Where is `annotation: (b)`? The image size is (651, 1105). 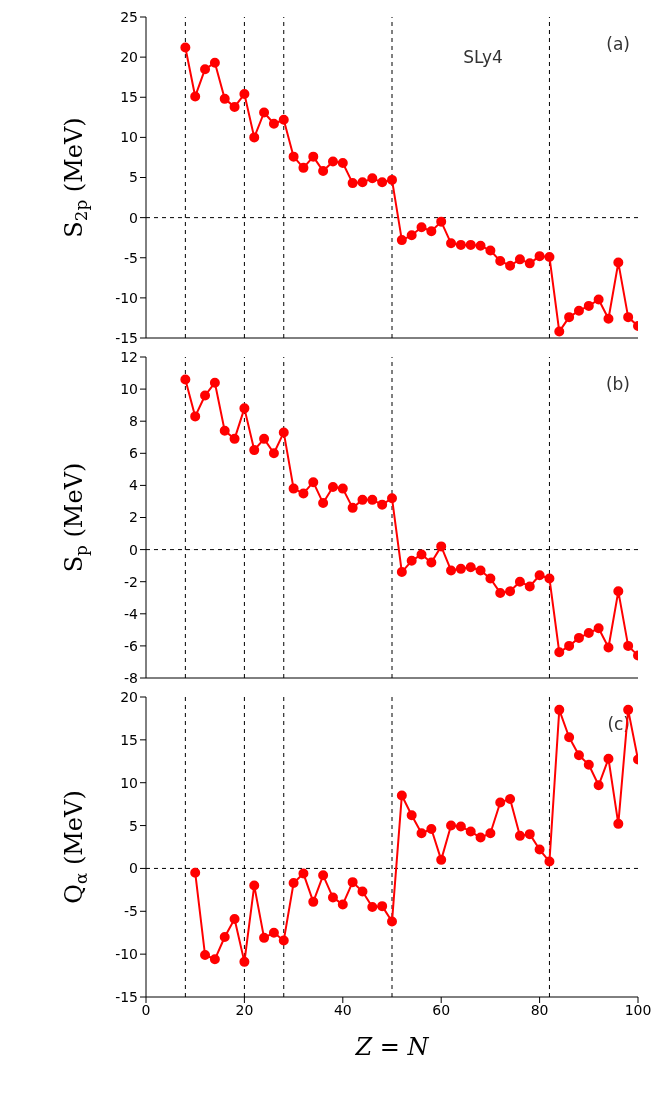 annotation: (b) is located at coordinates (617, 384).